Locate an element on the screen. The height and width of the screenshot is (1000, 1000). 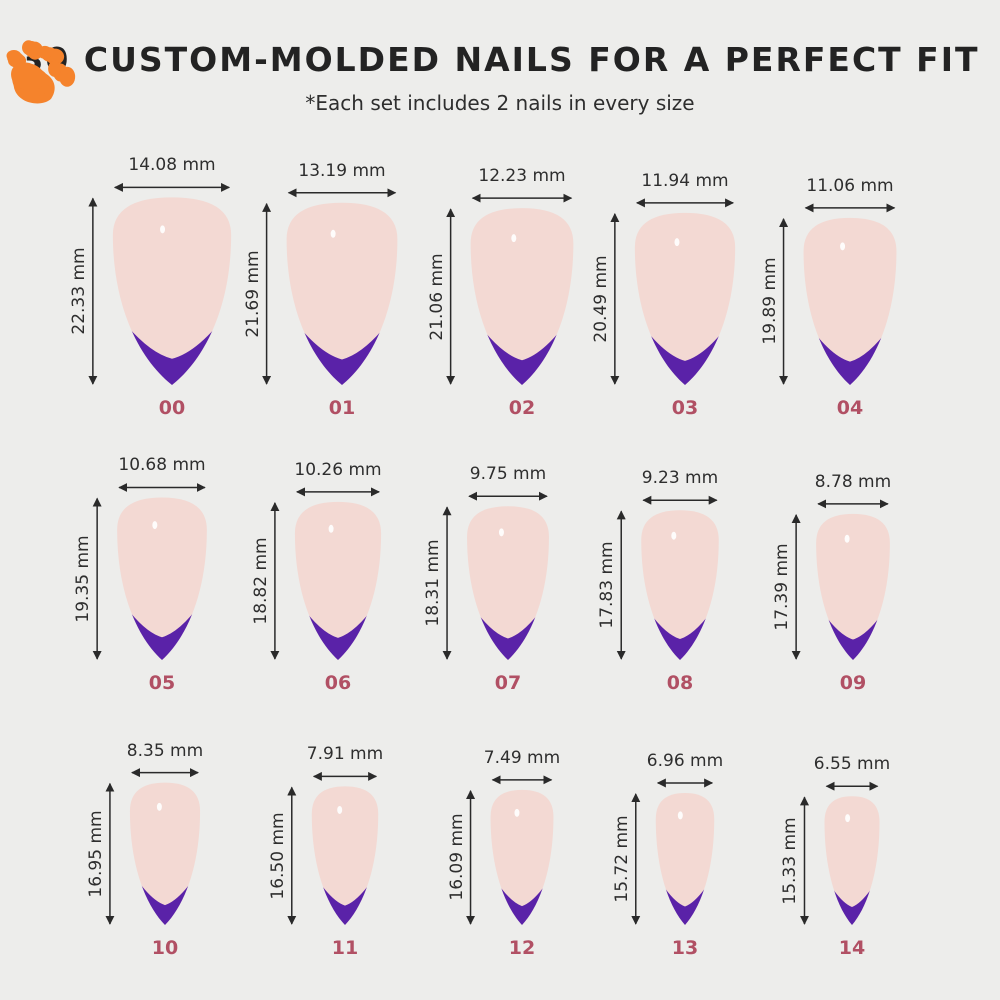
width-label: 9.23 mm is located at coordinates (680, 478).